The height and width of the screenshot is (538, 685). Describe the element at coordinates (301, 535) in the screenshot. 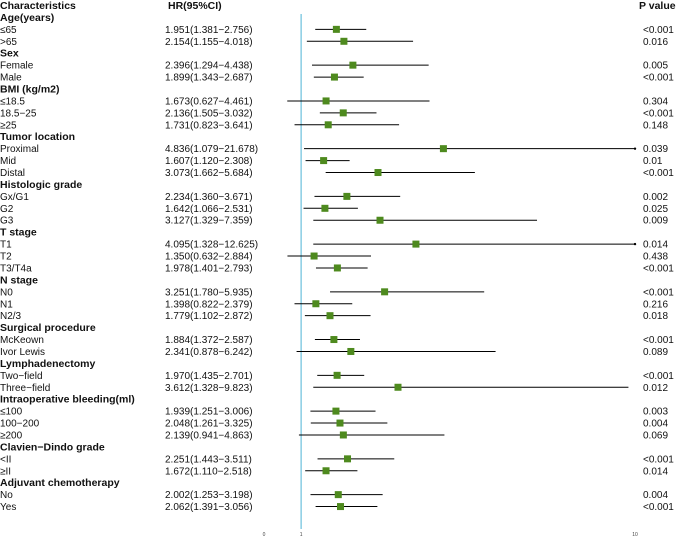

I see `x-tick-label: 1` at that location.